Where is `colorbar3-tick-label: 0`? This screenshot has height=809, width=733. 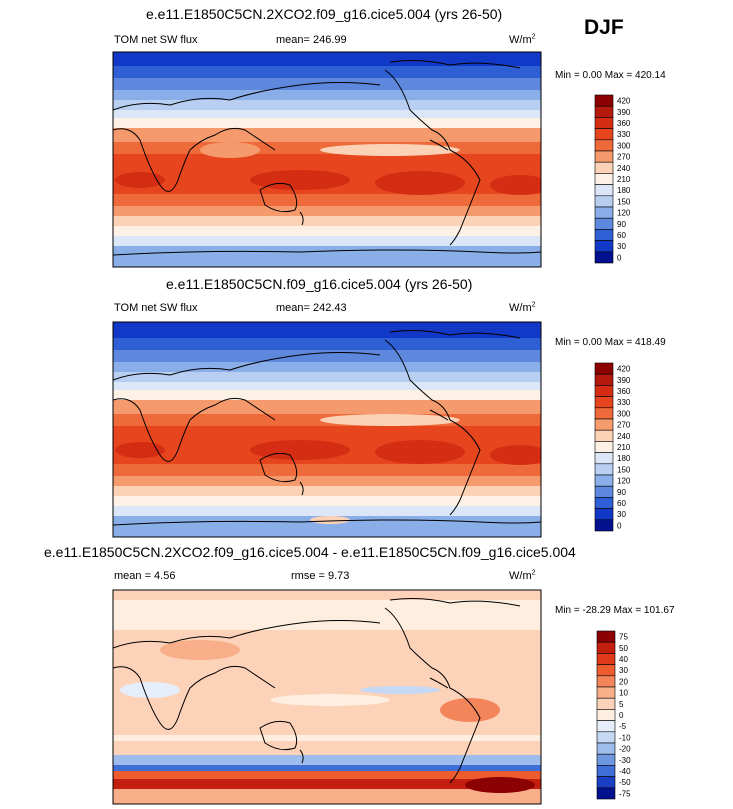
colorbar3-tick-label: 0 is located at coordinates (621, 715).